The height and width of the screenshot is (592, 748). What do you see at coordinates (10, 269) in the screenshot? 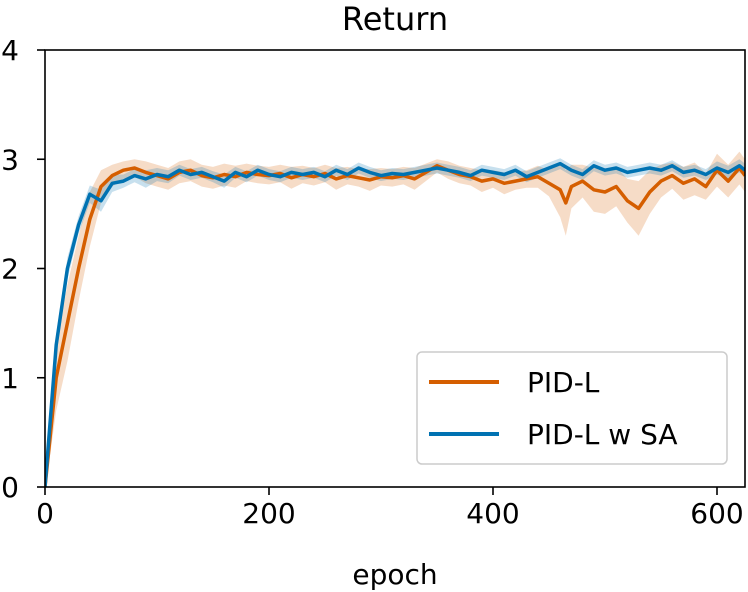
I see `y-tick-label: 2` at bounding box center [10, 269].